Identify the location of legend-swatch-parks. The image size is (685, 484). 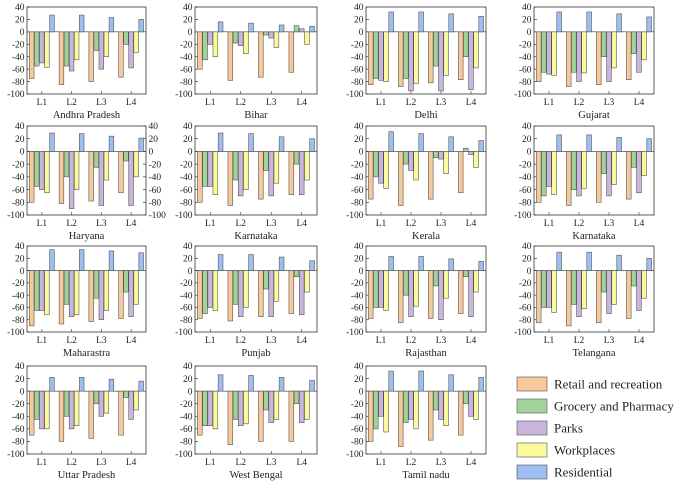
(532, 428).